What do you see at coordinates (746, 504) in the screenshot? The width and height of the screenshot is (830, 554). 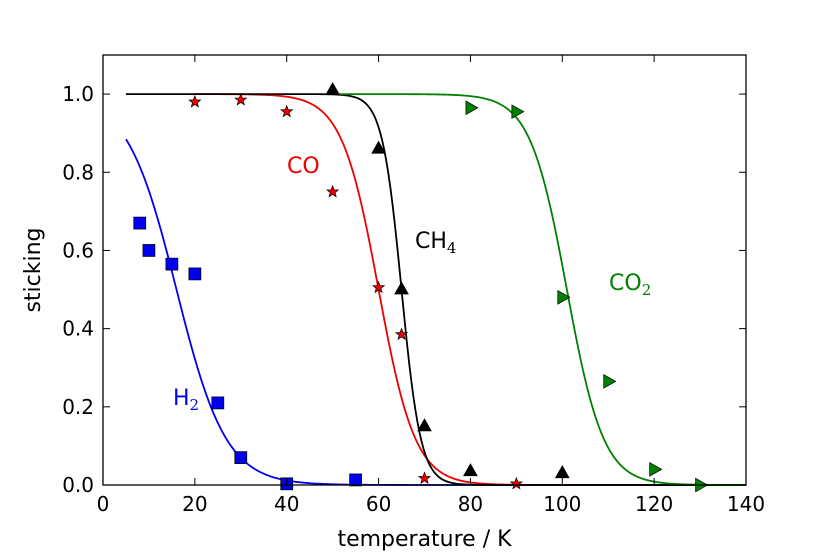 I see `x-tick-label: 140` at bounding box center [746, 504].